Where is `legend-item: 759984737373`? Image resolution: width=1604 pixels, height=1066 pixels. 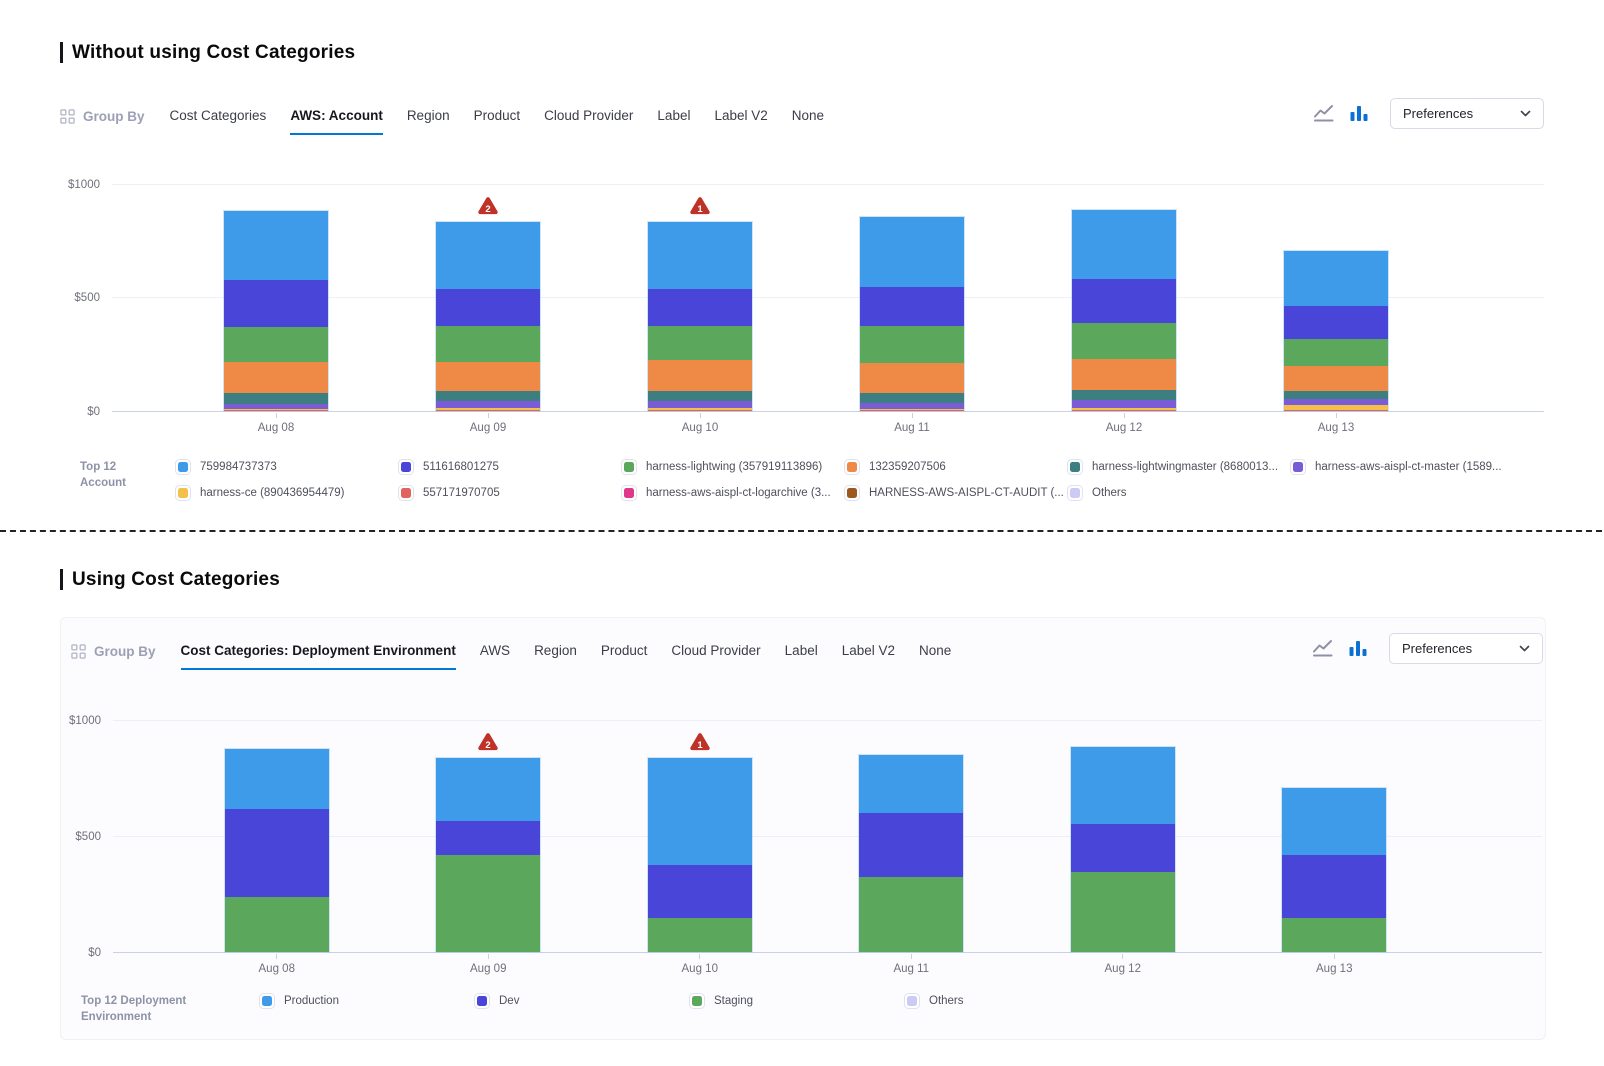
legend-item: 759984737373 is located at coordinates (286, 467).